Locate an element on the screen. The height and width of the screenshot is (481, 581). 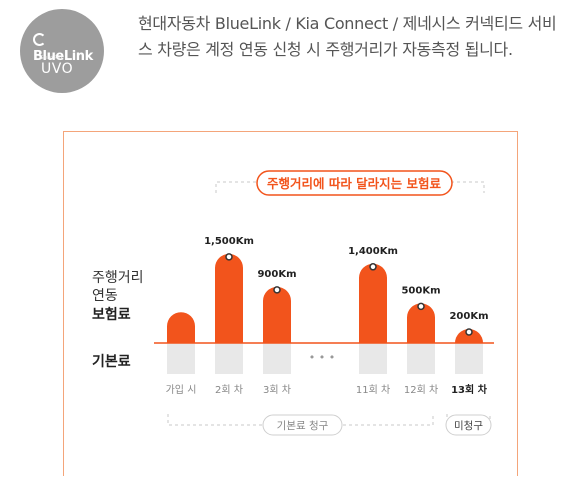
km-label-r2: 1,500Km is located at coordinates (229, 241).